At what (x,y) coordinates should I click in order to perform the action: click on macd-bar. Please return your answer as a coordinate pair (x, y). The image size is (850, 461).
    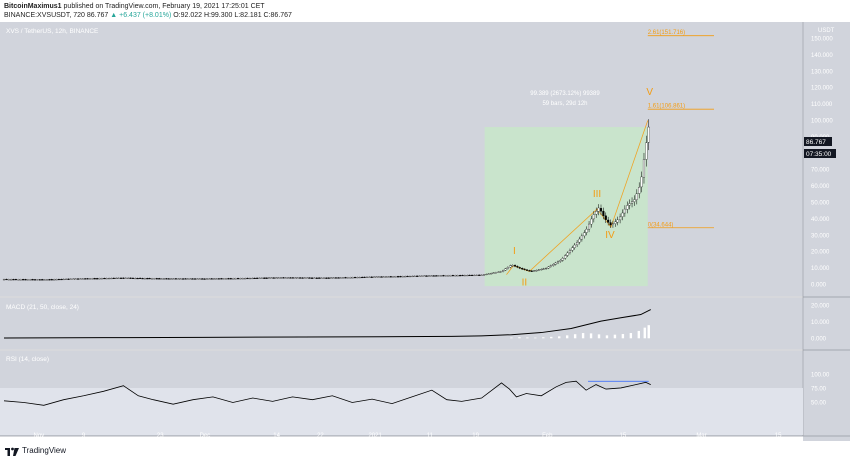
    Looking at the image, I should click on (535, 338).